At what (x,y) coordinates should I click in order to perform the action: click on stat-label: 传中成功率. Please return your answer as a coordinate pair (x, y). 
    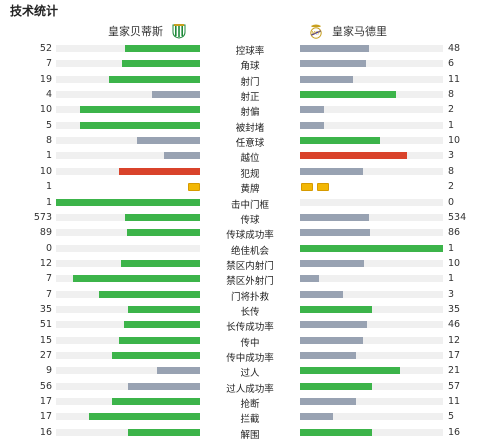
    Looking at the image, I should click on (250, 358).